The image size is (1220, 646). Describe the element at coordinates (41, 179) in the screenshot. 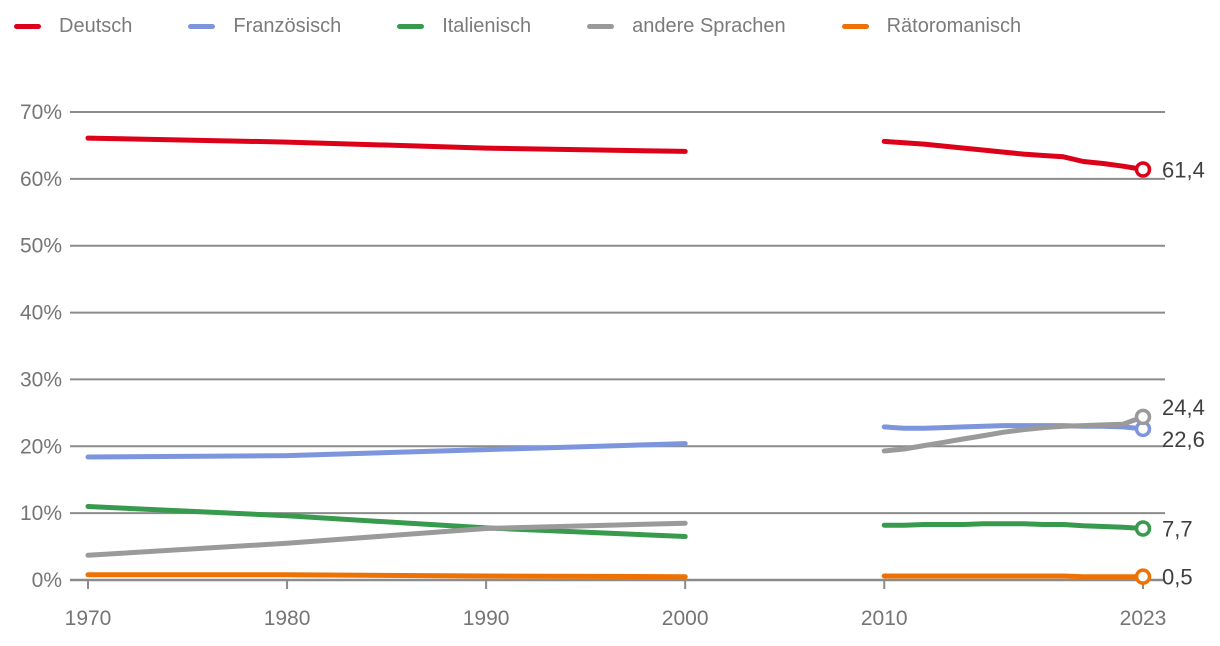

I see `y-axis-label-60: 60%` at that location.